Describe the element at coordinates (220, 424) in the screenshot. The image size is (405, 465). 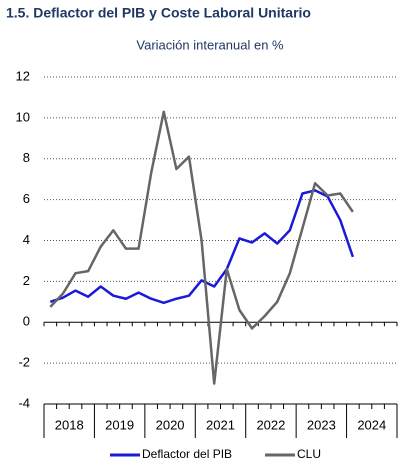
I see `x-tick-label: 2021` at that location.